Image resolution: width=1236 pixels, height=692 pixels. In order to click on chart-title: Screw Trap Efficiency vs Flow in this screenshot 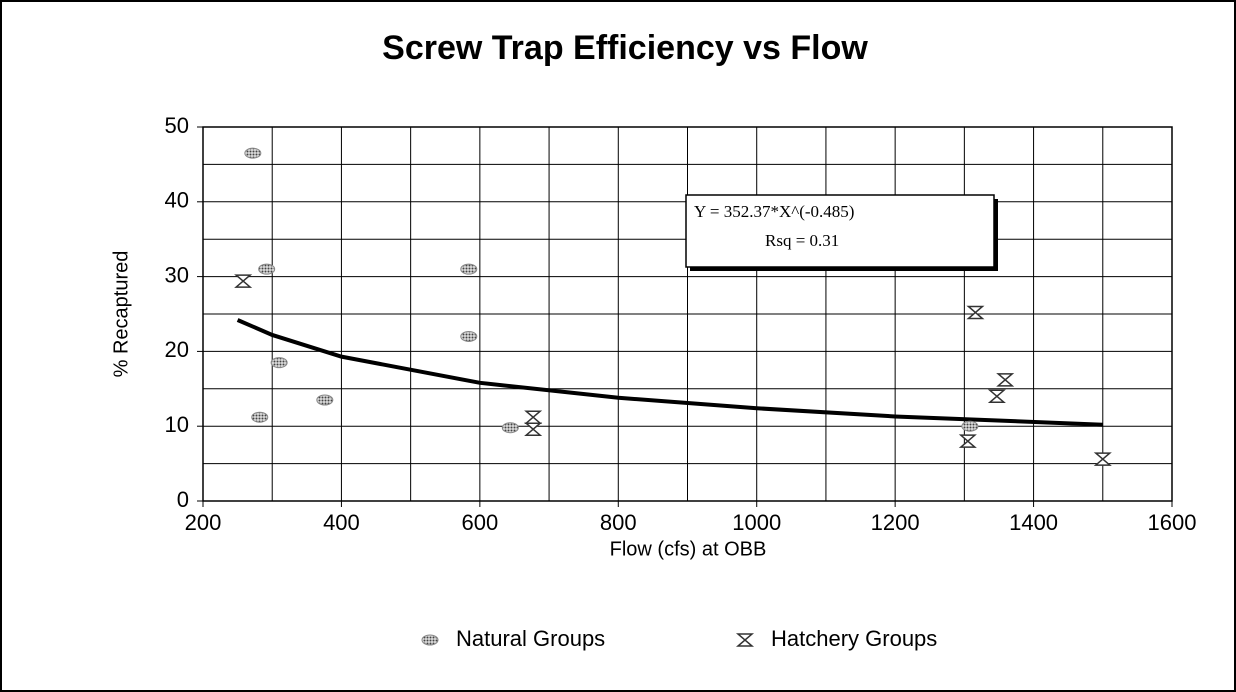, I will do `click(625, 48)`.